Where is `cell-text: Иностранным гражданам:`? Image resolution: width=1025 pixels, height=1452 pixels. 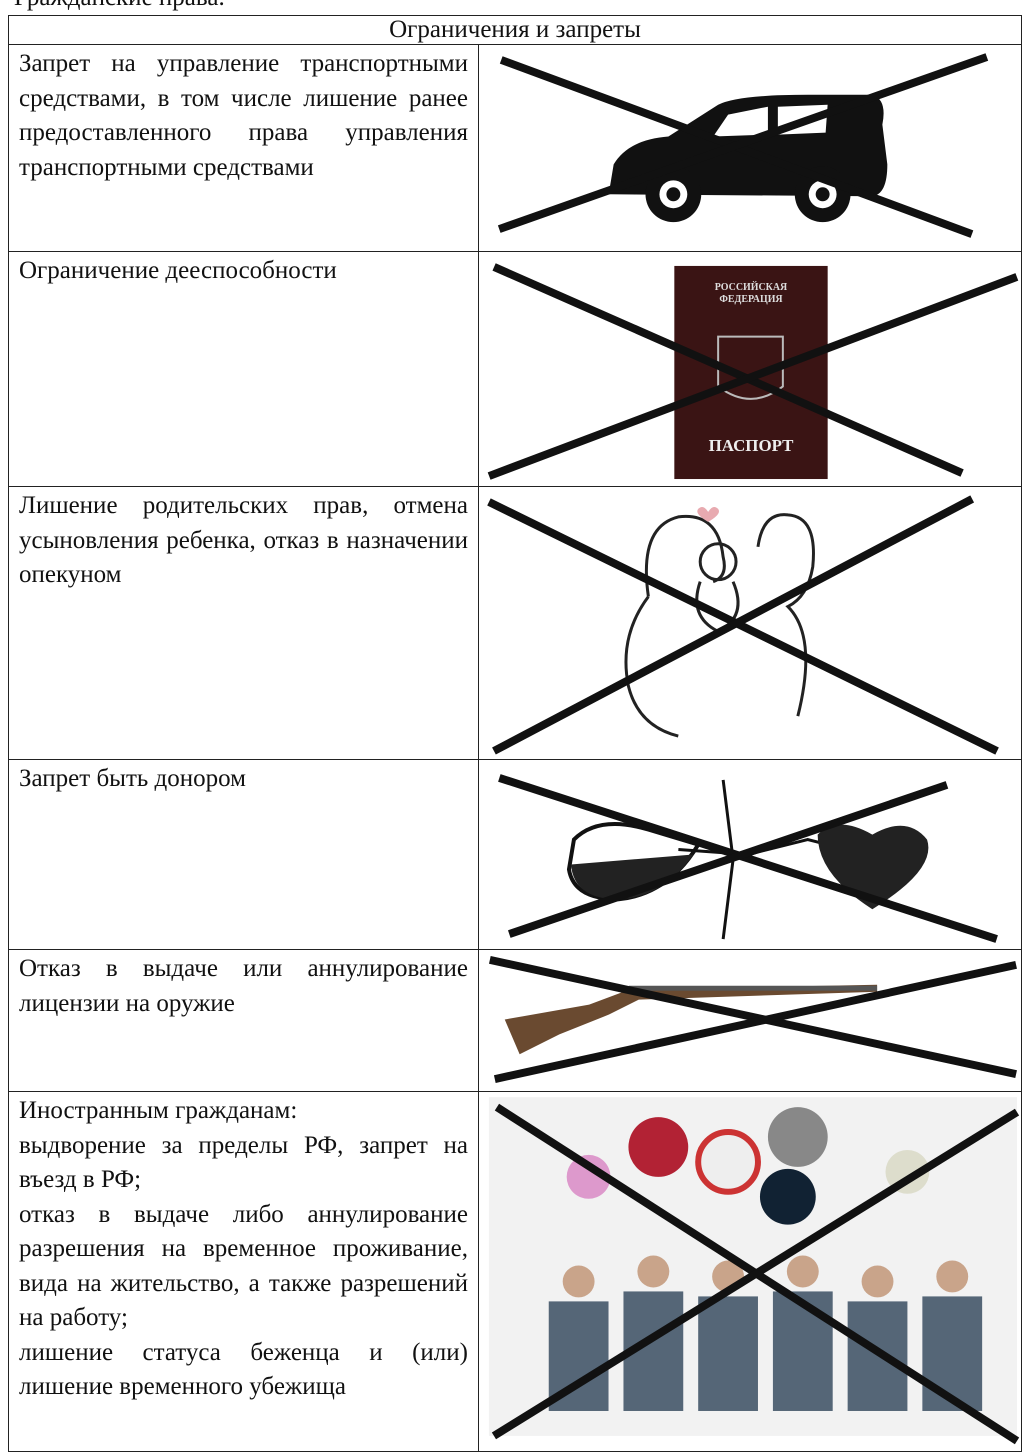
cell-text: Иностранным гражданам: is located at coordinates (158, 1110).